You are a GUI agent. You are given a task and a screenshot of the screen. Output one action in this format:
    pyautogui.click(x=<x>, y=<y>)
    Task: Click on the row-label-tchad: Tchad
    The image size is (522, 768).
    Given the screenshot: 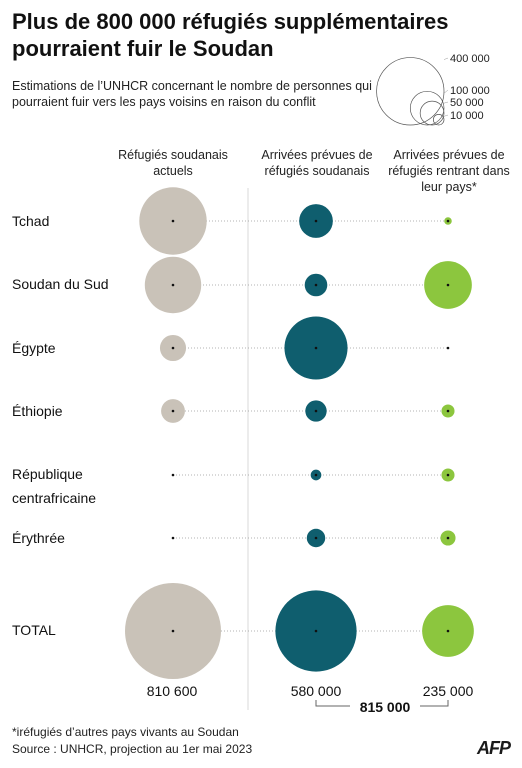 What is the action you would take?
    pyautogui.click(x=31, y=221)
    